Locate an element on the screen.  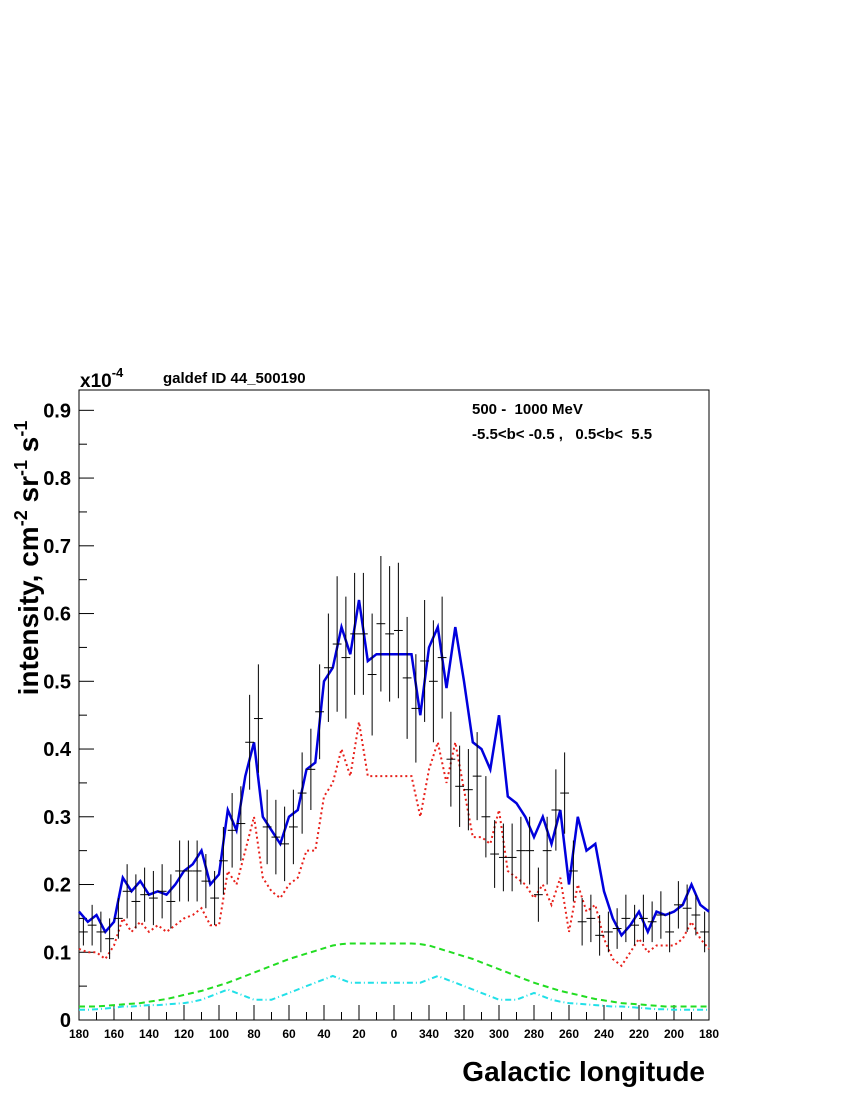
x-tick-label: 320 is located at coordinates (464, 1034).